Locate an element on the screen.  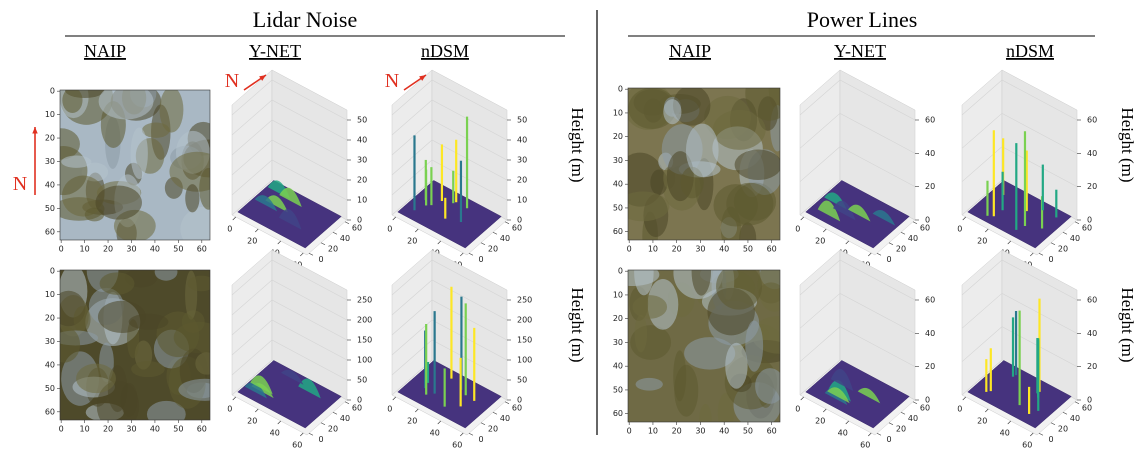
column-header: Y-NET is located at coordinates (275, 51).